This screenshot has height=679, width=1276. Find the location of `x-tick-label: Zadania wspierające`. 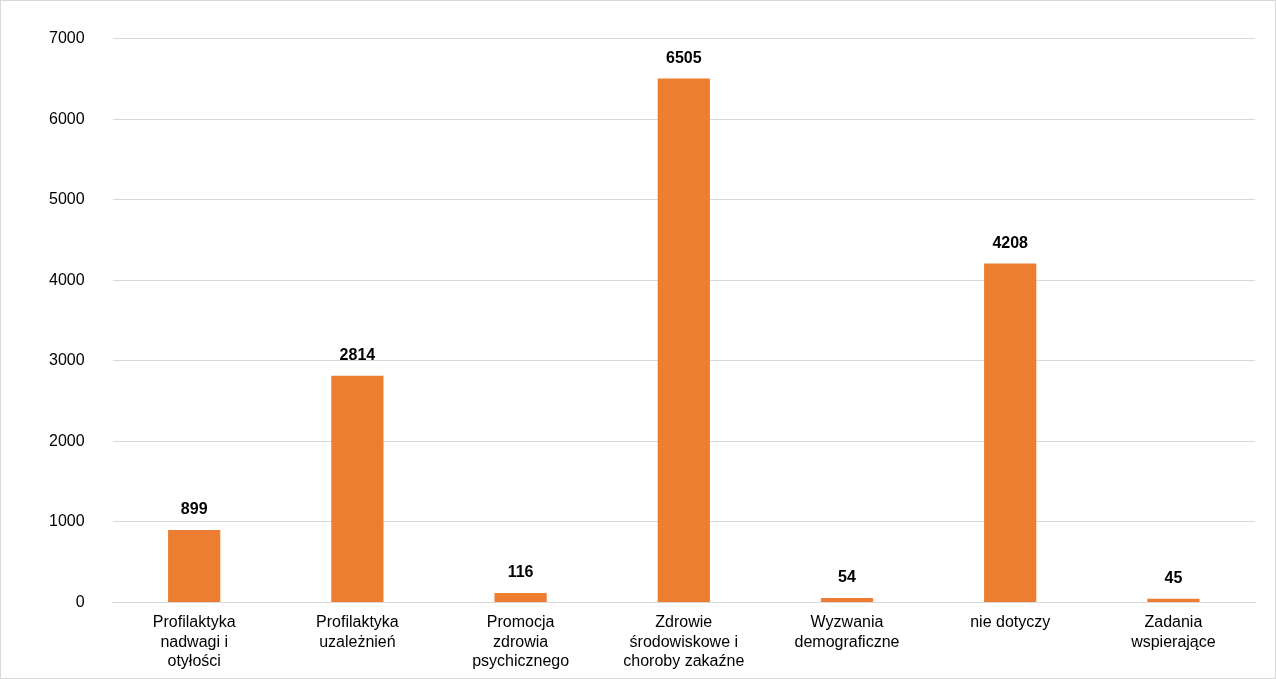

x-tick-label: Zadania wspierające is located at coordinates (1173, 631).